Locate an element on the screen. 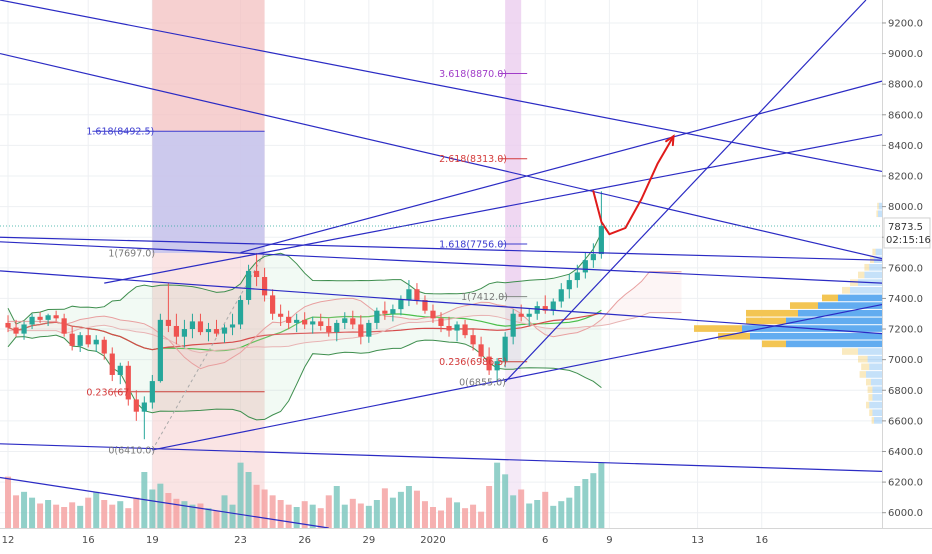  price-tick-label: 7200.0 is located at coordinates (905, 330).